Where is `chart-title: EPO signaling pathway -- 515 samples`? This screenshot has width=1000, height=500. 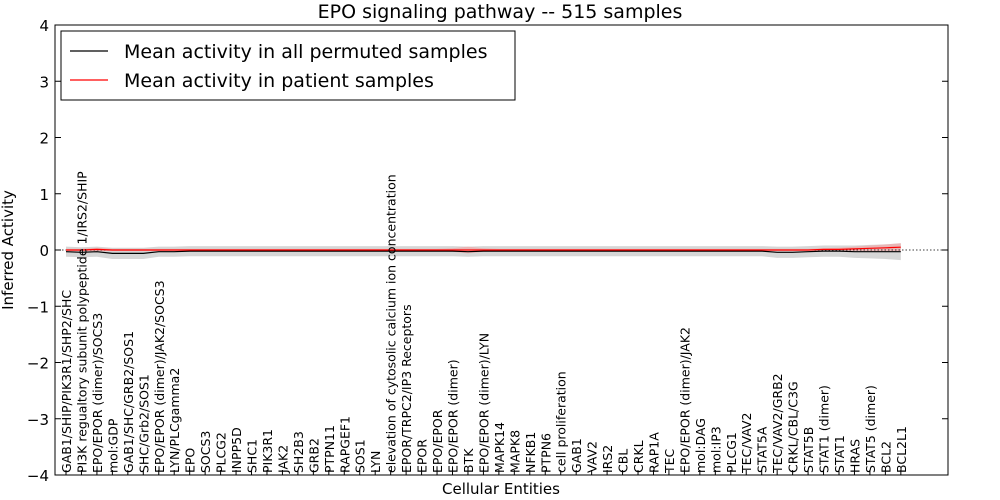
chart-title: EPO signaling pathway -- 515 samples is located at coordinates (500, 12).